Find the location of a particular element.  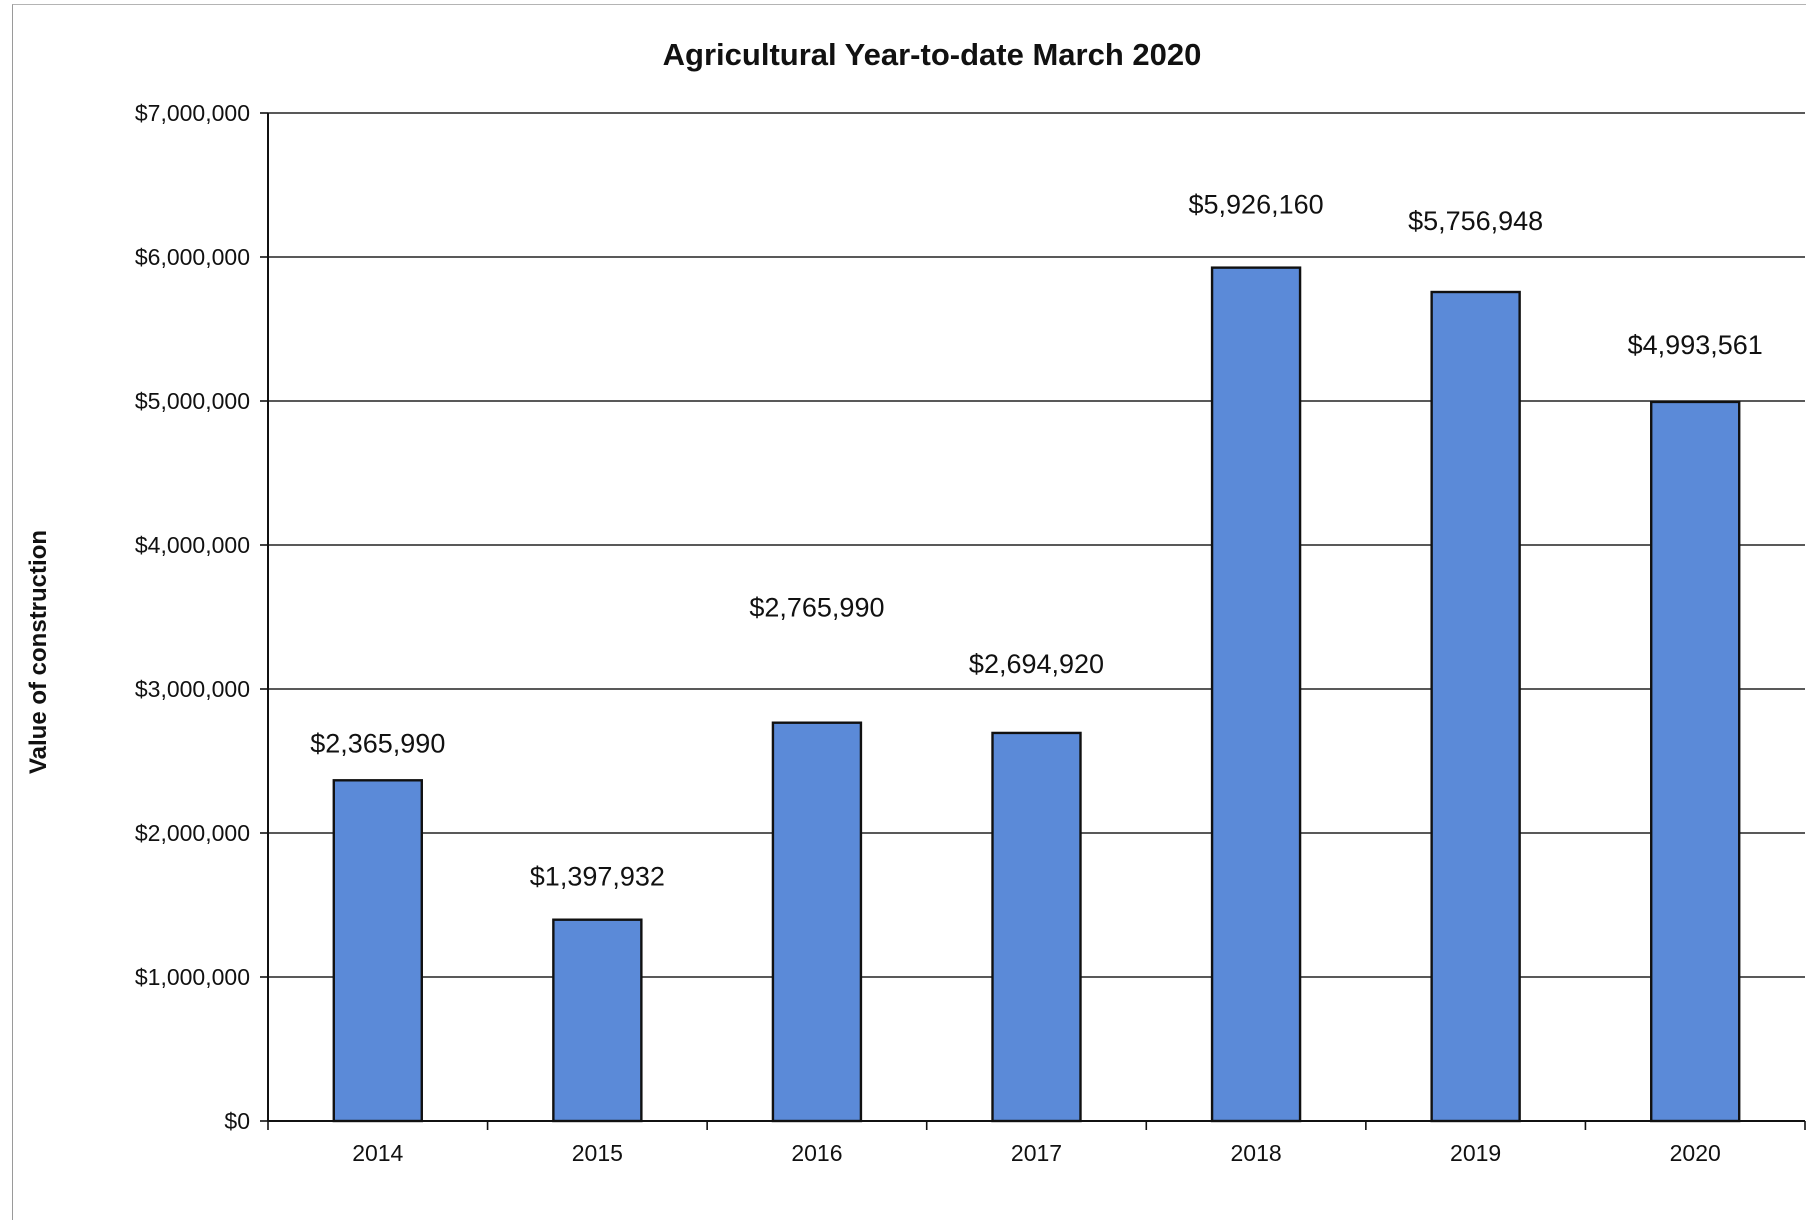

bar-2019 is located at coordinates (1475, 706).